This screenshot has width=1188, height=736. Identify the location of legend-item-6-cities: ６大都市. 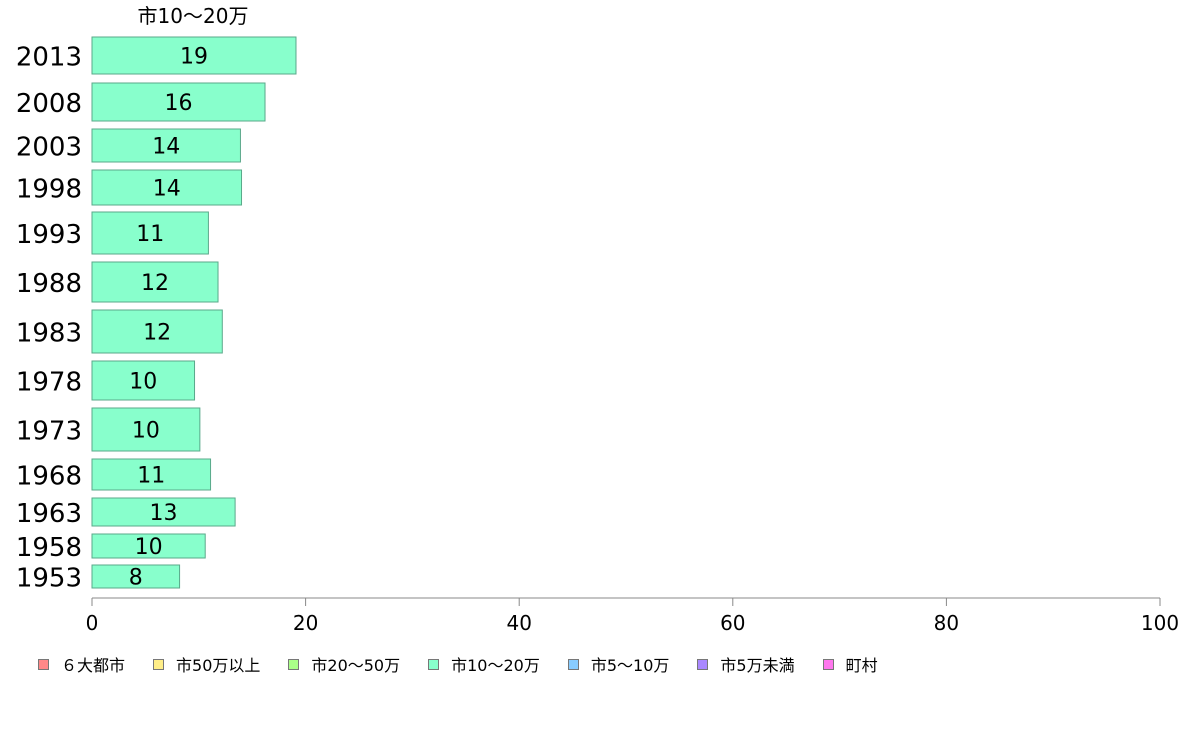
(81, 664).